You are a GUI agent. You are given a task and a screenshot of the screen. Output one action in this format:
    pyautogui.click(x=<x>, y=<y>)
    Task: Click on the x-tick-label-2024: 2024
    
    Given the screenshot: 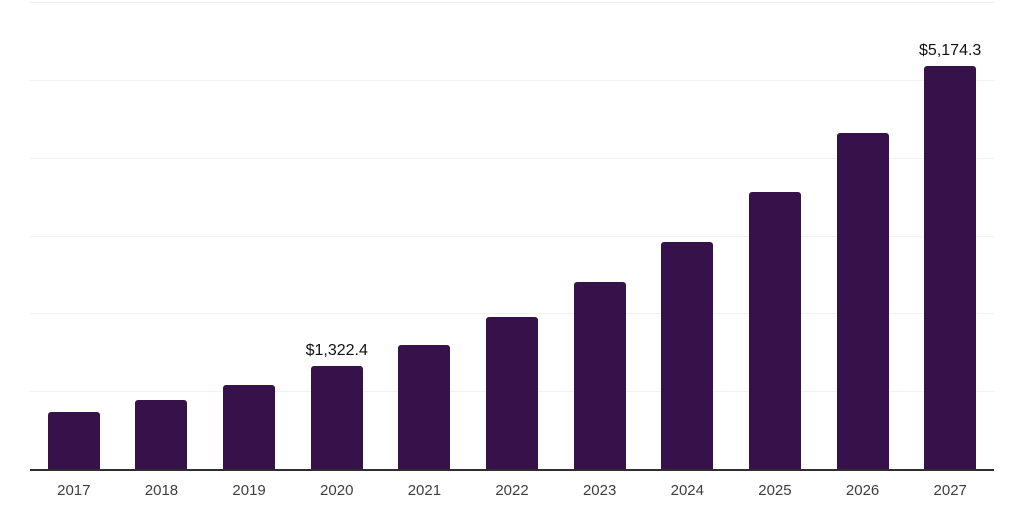 What is the action you would take?
    pyautogui.click(x=687, y=490)
    